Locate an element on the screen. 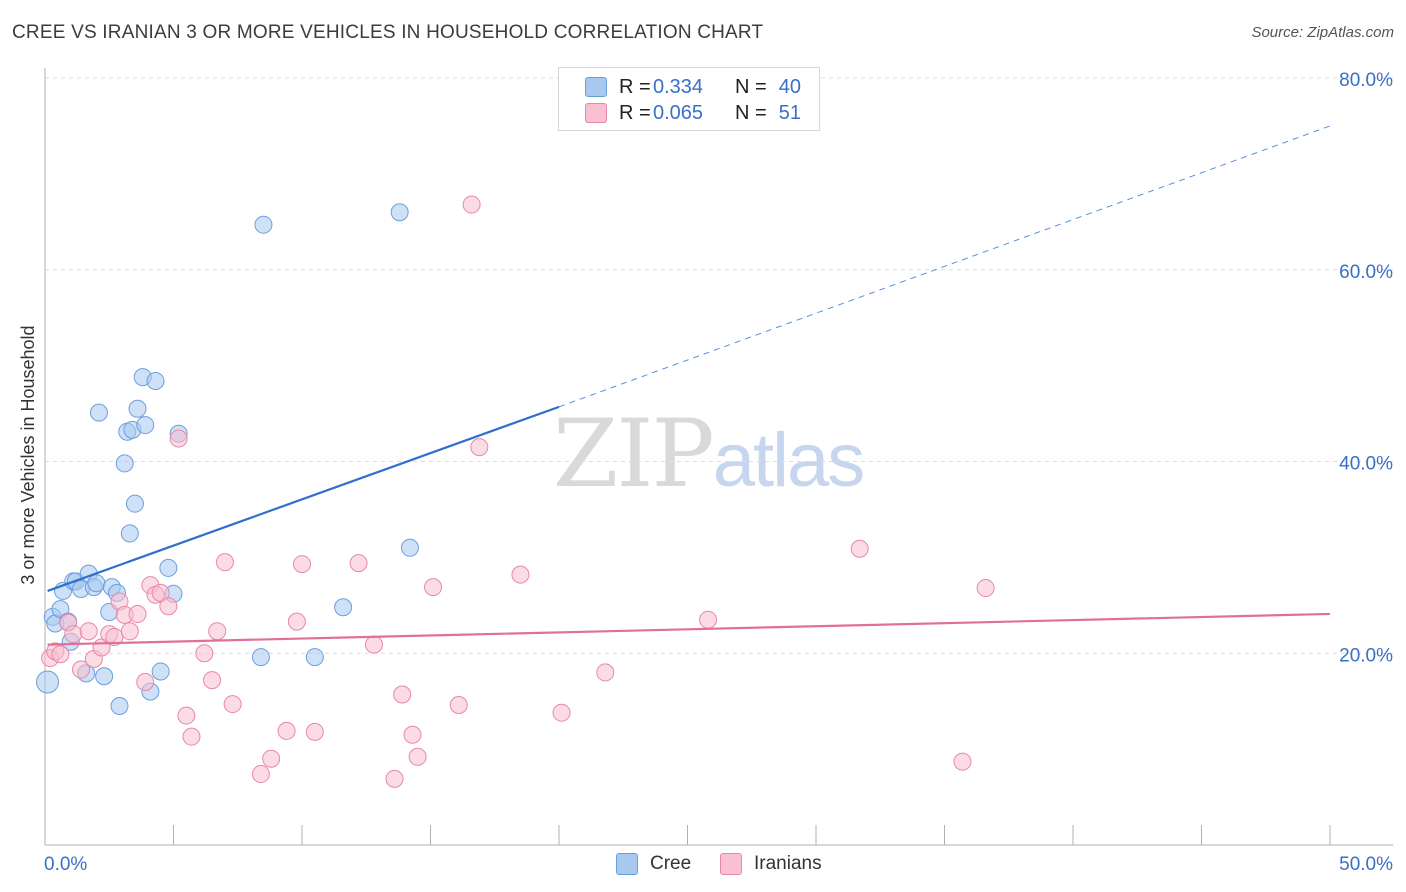  bottom-legend-swatch-iranians is located at coordinates (731, 864).